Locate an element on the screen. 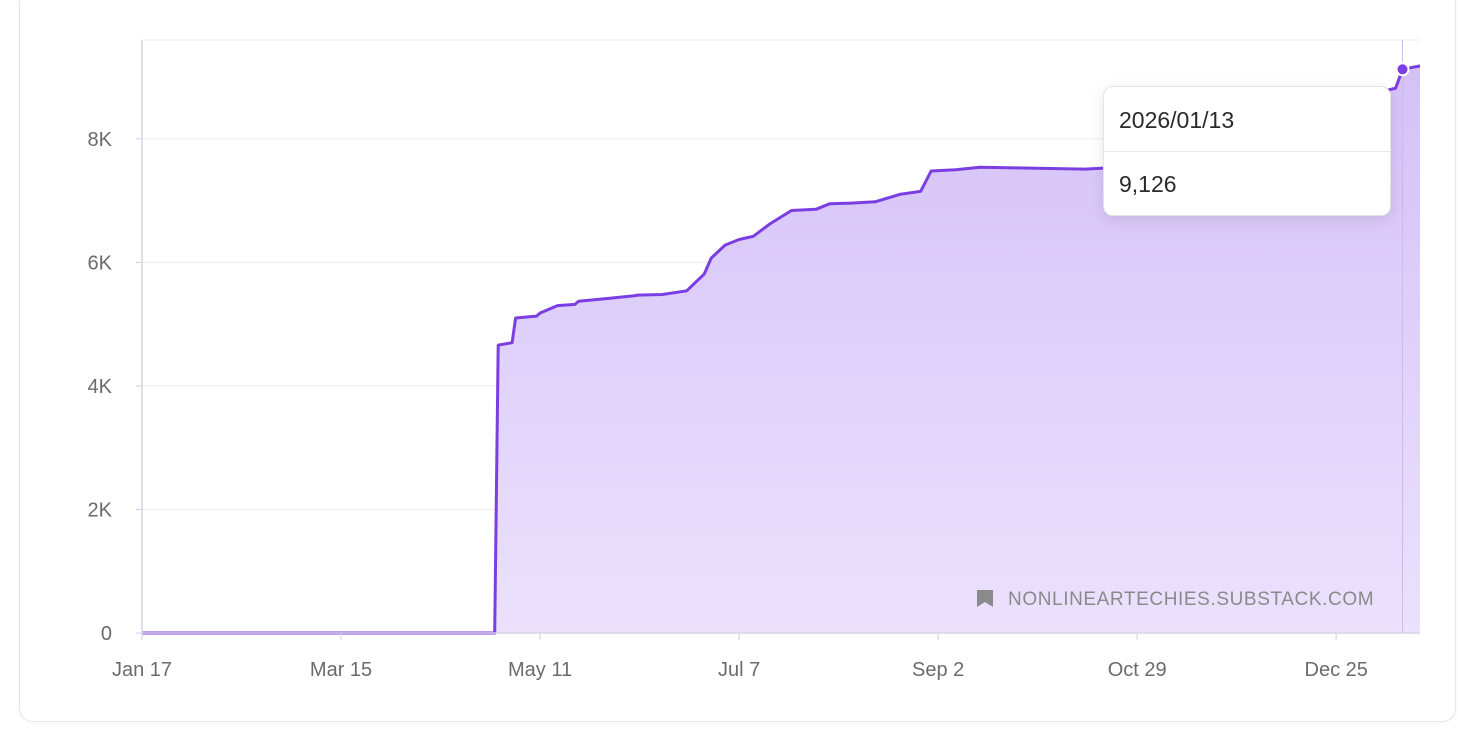 The height and width of the screenshot is (738, 1458). hover-point is located at coordinates (1402, 69).